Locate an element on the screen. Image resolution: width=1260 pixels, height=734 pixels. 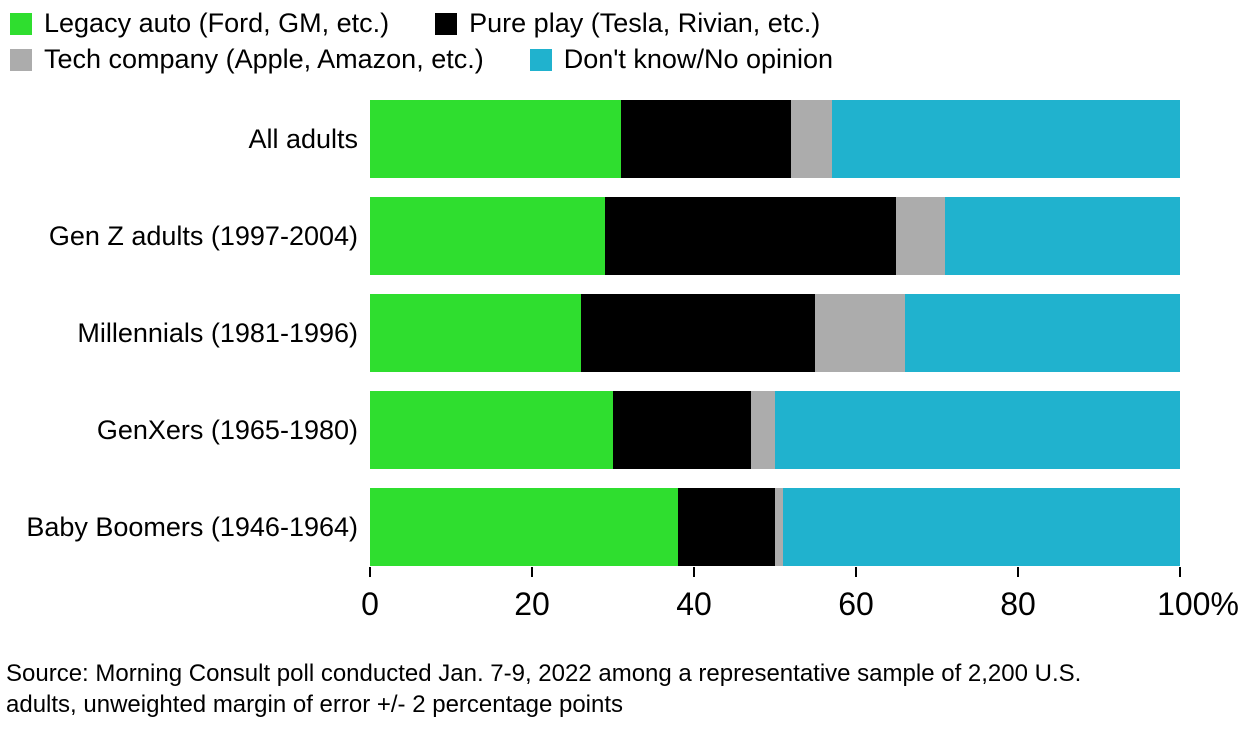
legend-label: Don't know/No opinion is located at coordinates (698, 59).